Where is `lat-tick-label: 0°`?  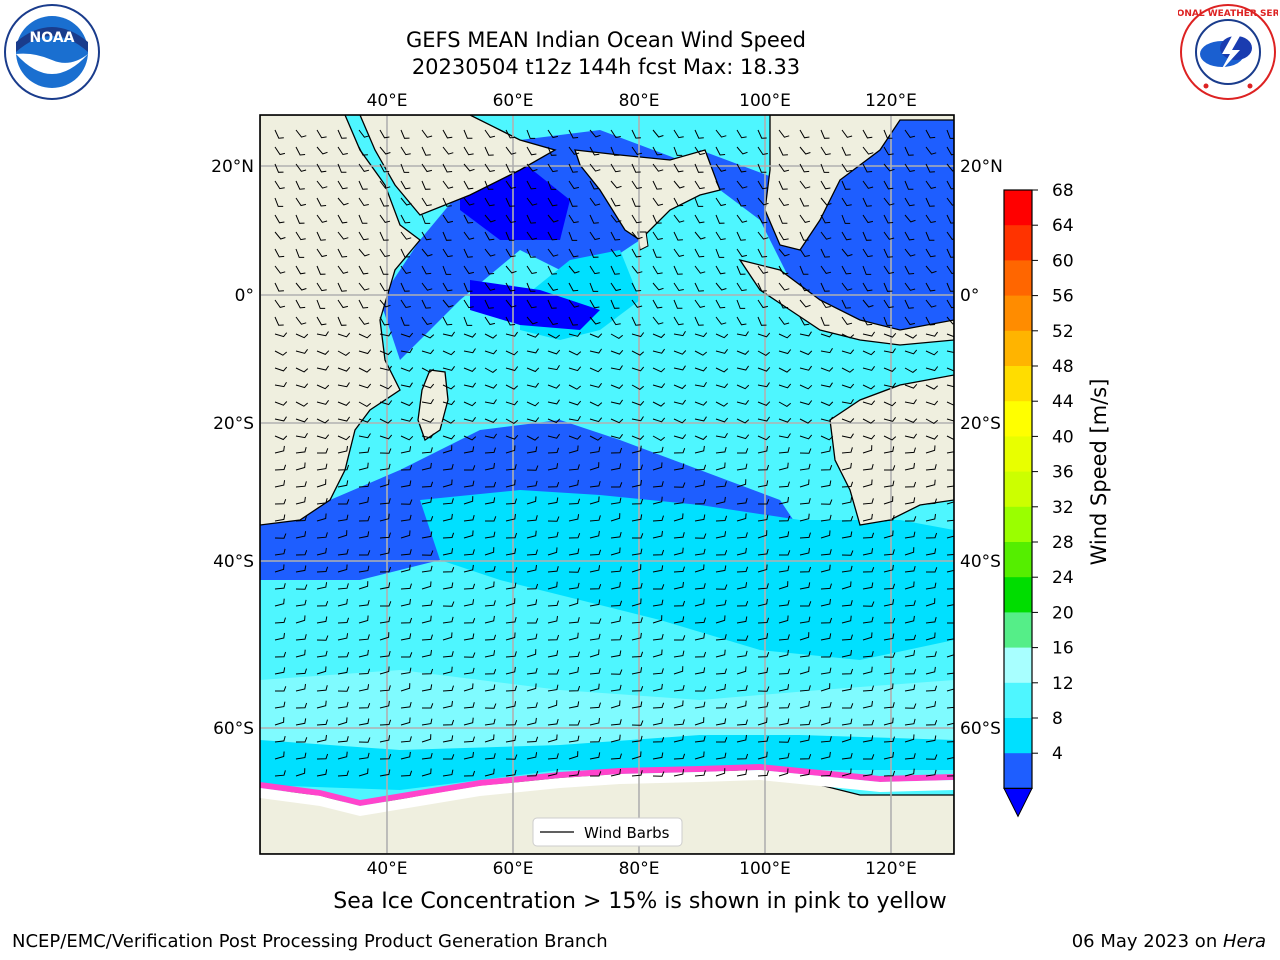
lat-tick-label: 0° is located at coordinates (244, 296).